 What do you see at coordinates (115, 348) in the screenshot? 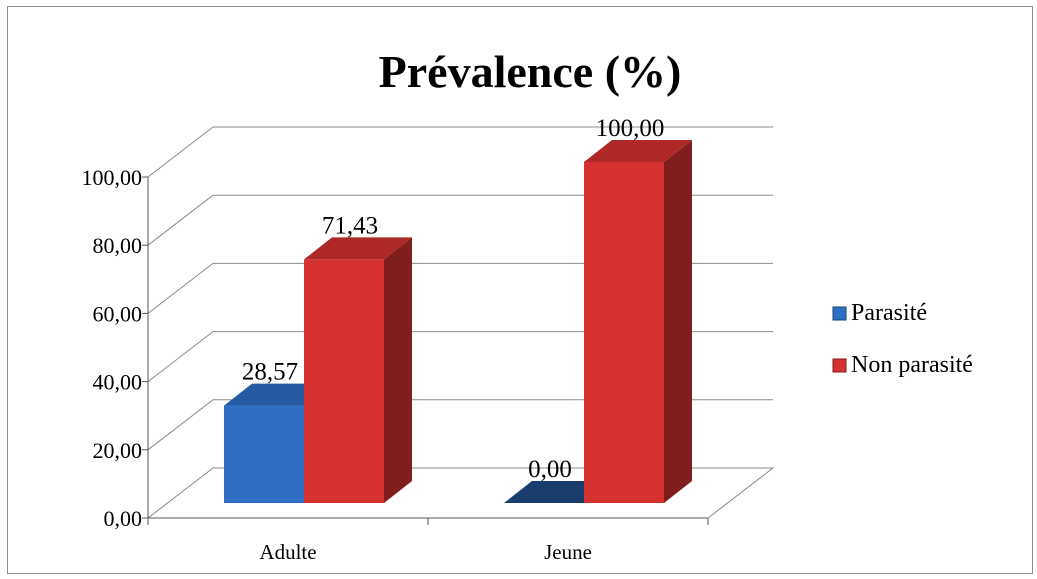
I see `y-axis: 0,00 20,00 40,00 60,00 80,00 100,00` at bounding box center [115, 348].